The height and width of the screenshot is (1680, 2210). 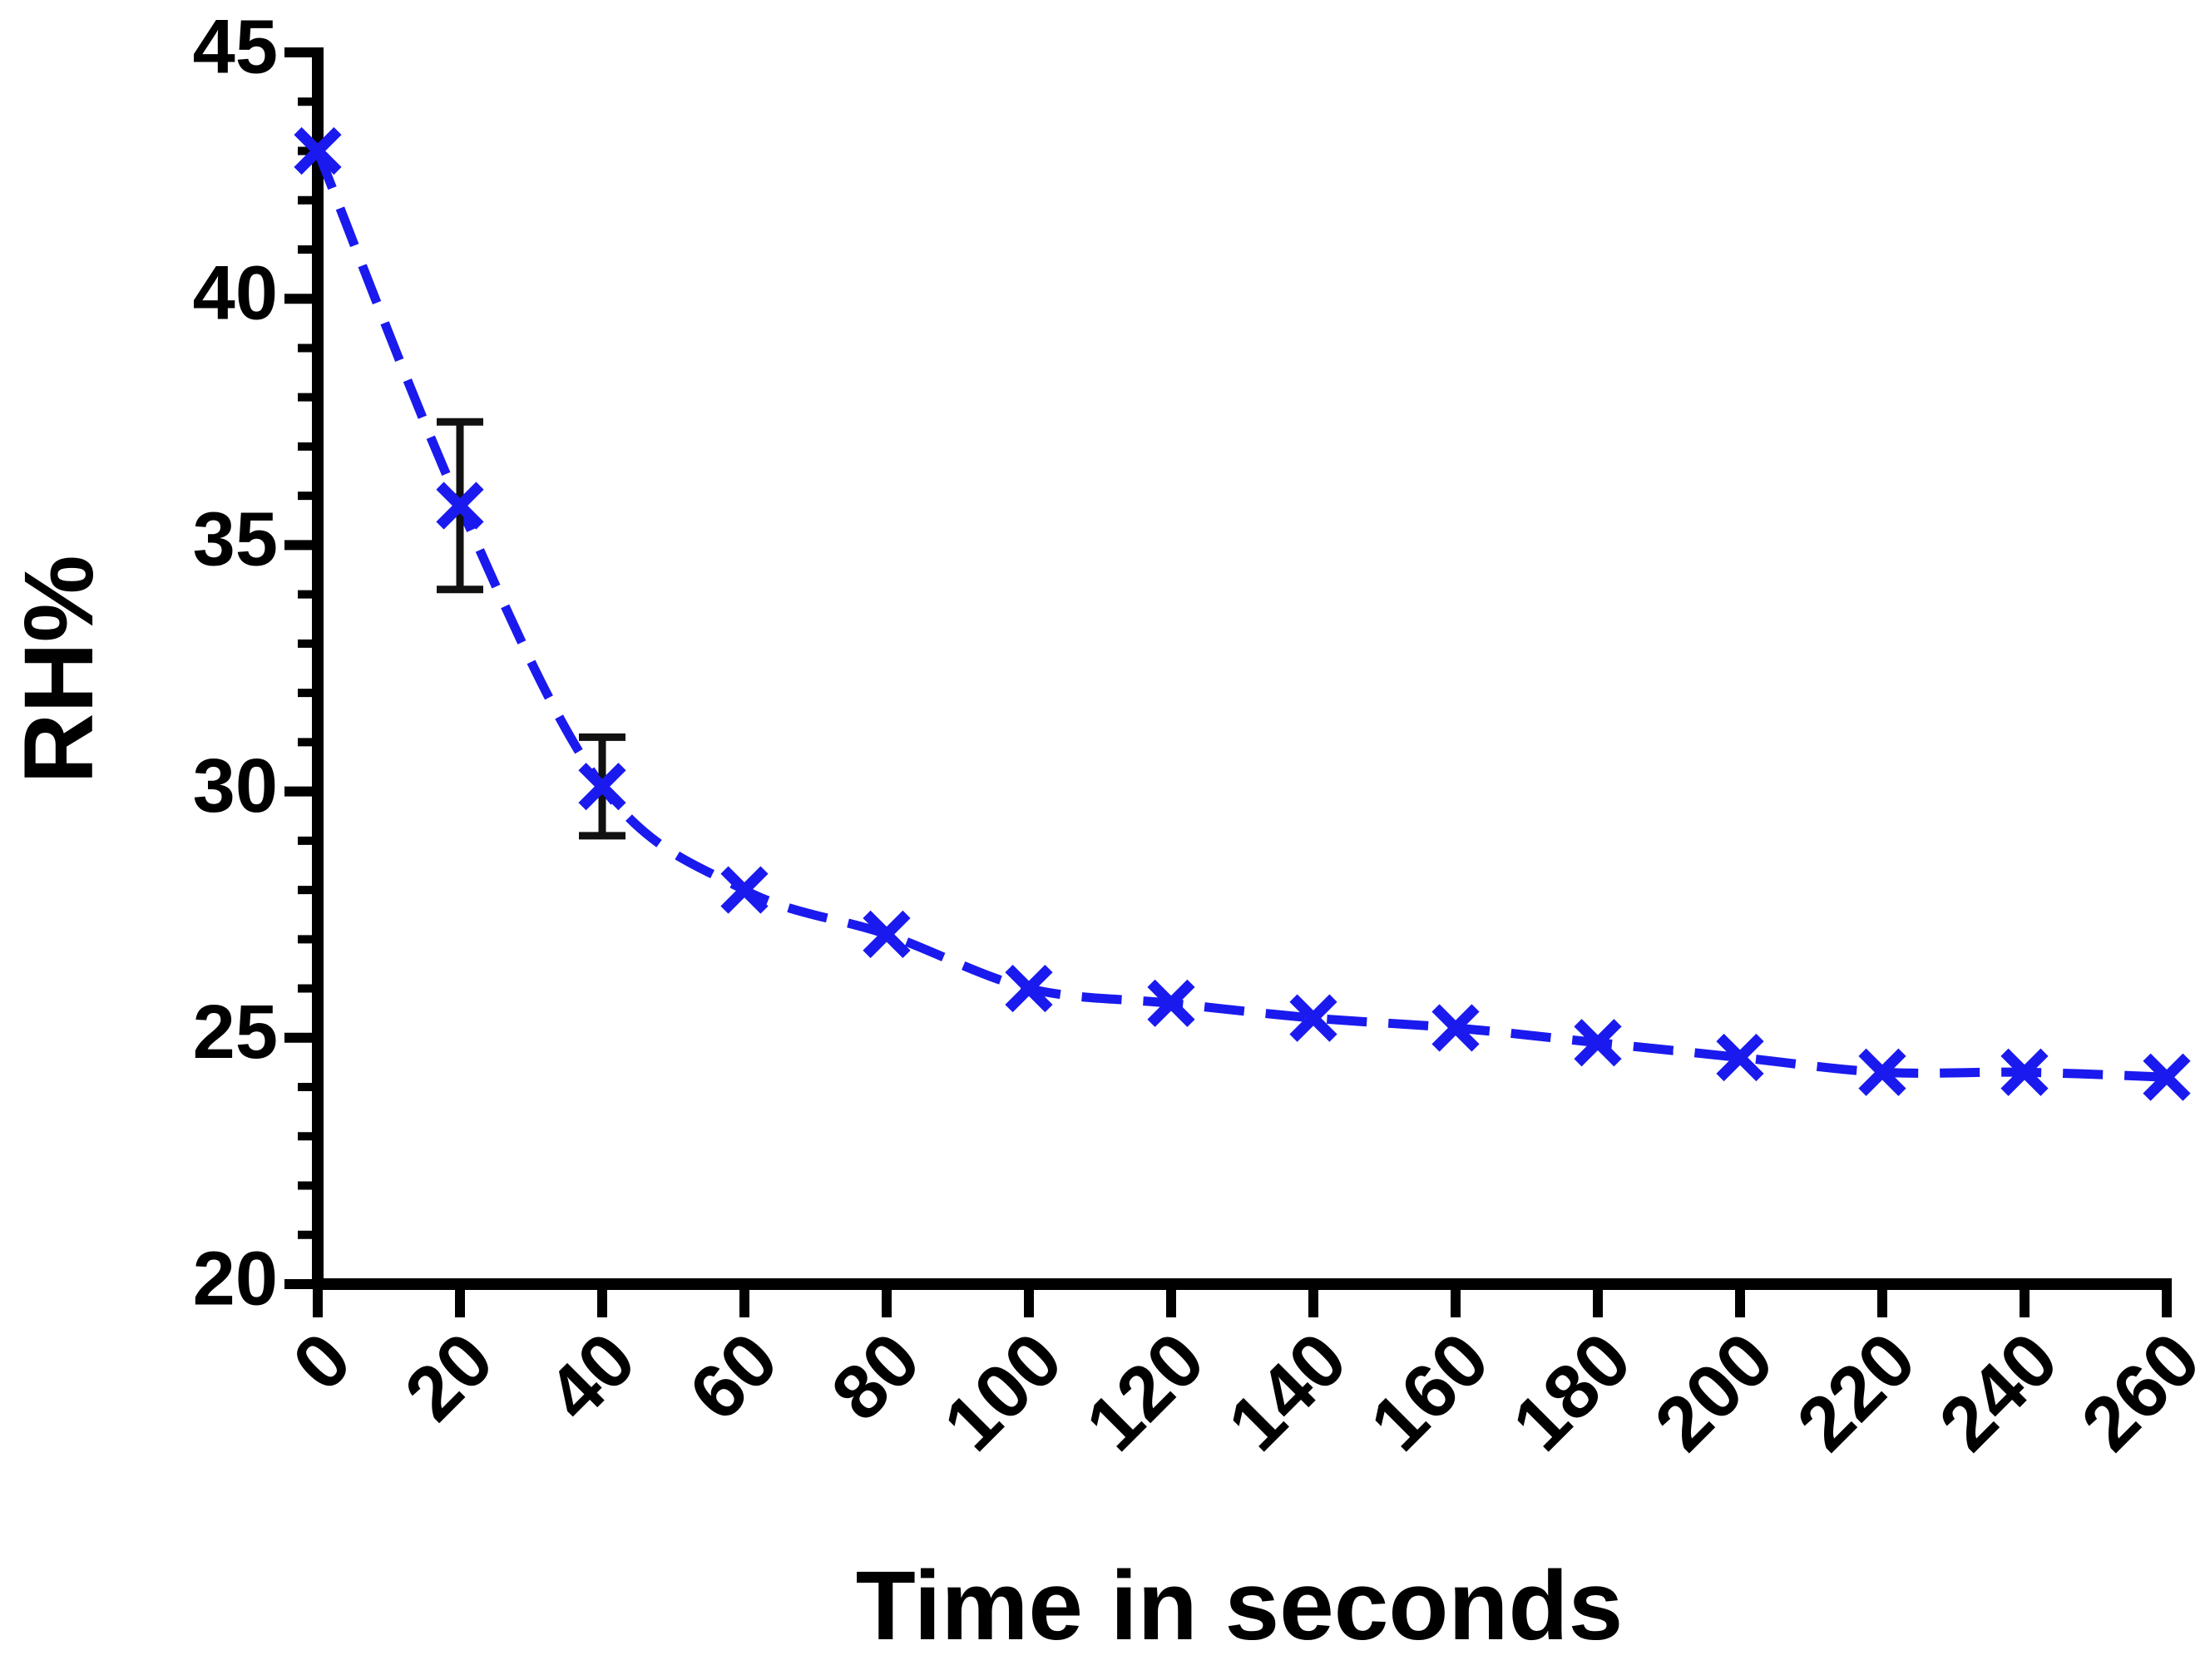 I want to click on y-tick-label: 30, so click(x=235, y=786).